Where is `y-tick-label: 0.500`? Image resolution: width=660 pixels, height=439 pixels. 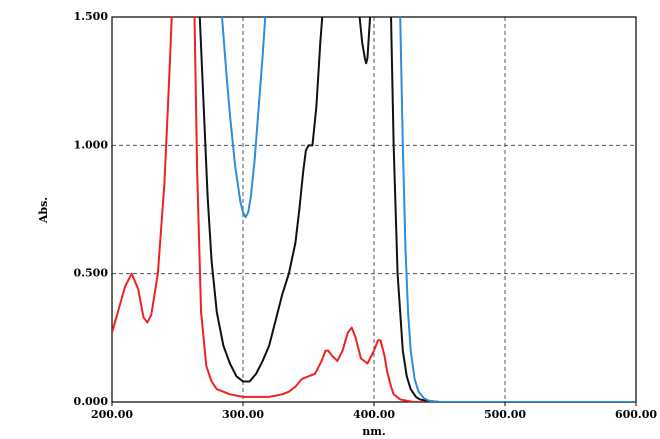 y-tick-label: 0.500 is located at coordinates (91, 273).